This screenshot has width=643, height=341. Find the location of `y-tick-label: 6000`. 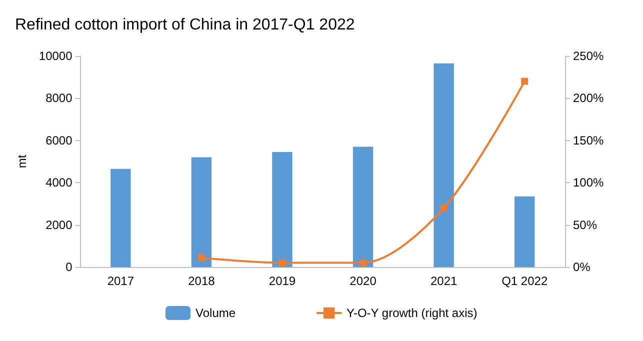

y-tick-label: 6000 is located at coordinates (59, 140).